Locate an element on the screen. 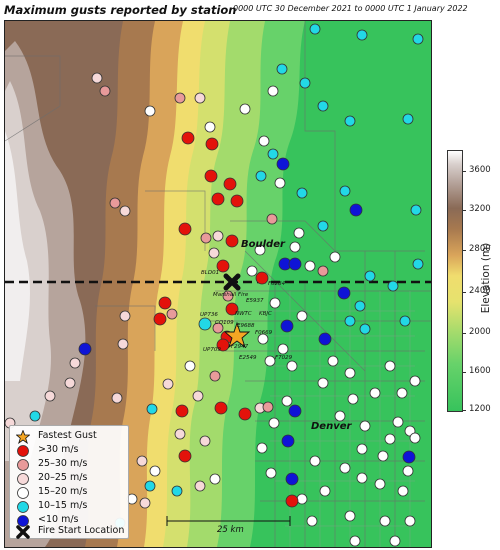  fastest-gust-star is located at coordinates (237, 335).